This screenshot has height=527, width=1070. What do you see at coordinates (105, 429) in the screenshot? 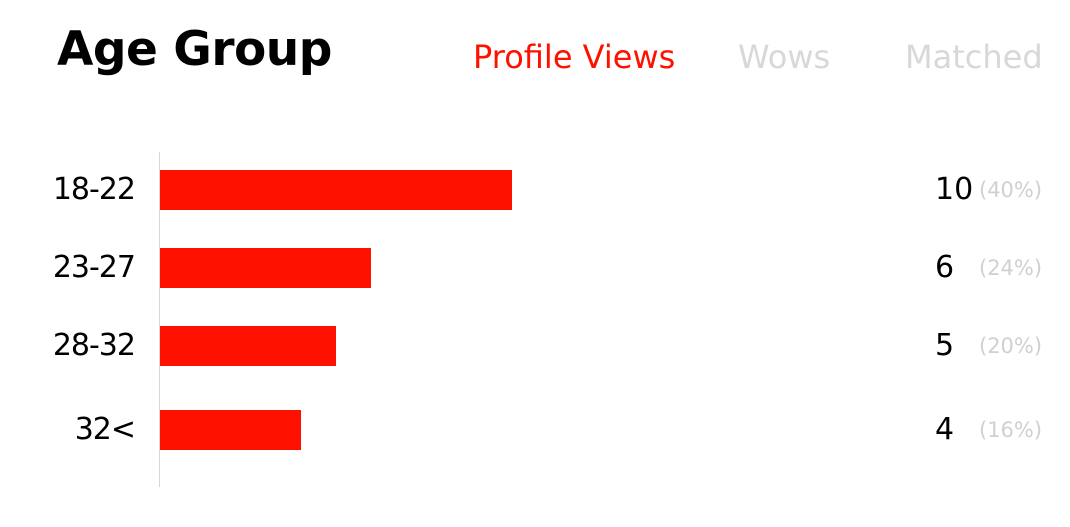
I see `category-label: 32<` at bounding box center [105, 429].